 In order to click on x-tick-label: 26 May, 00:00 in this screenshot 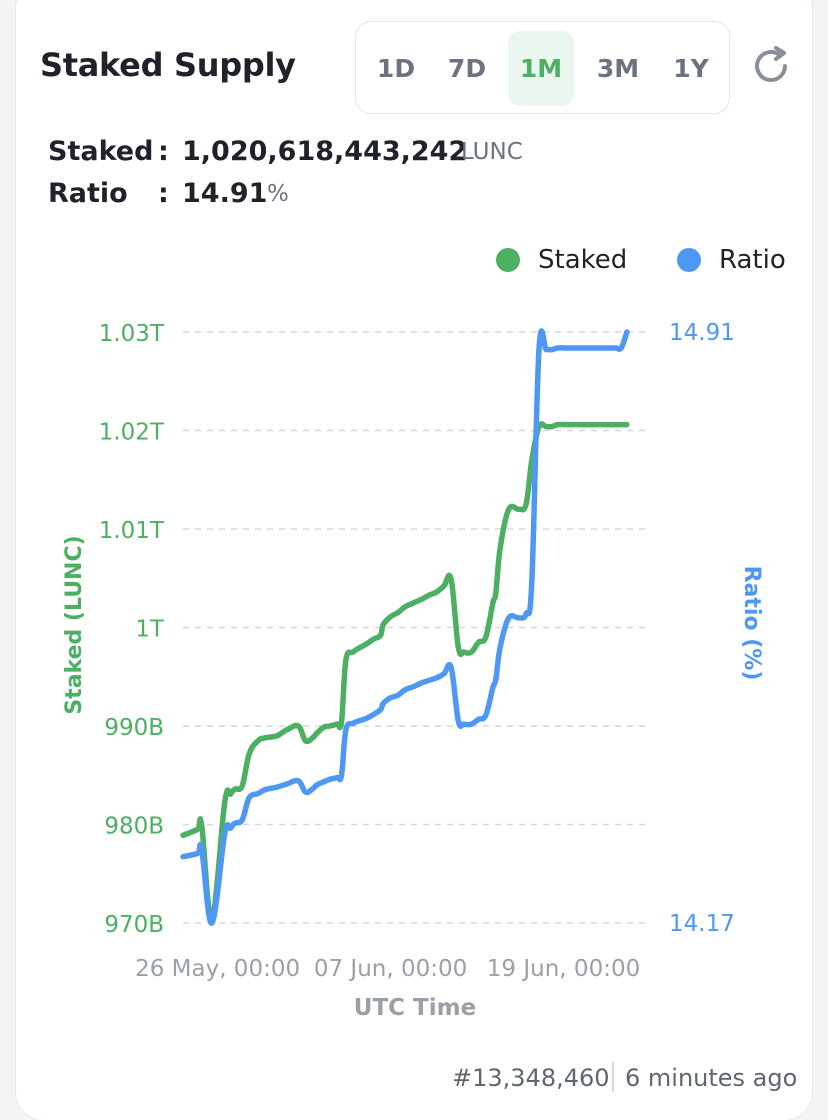, I will do `click(217, 969)`.